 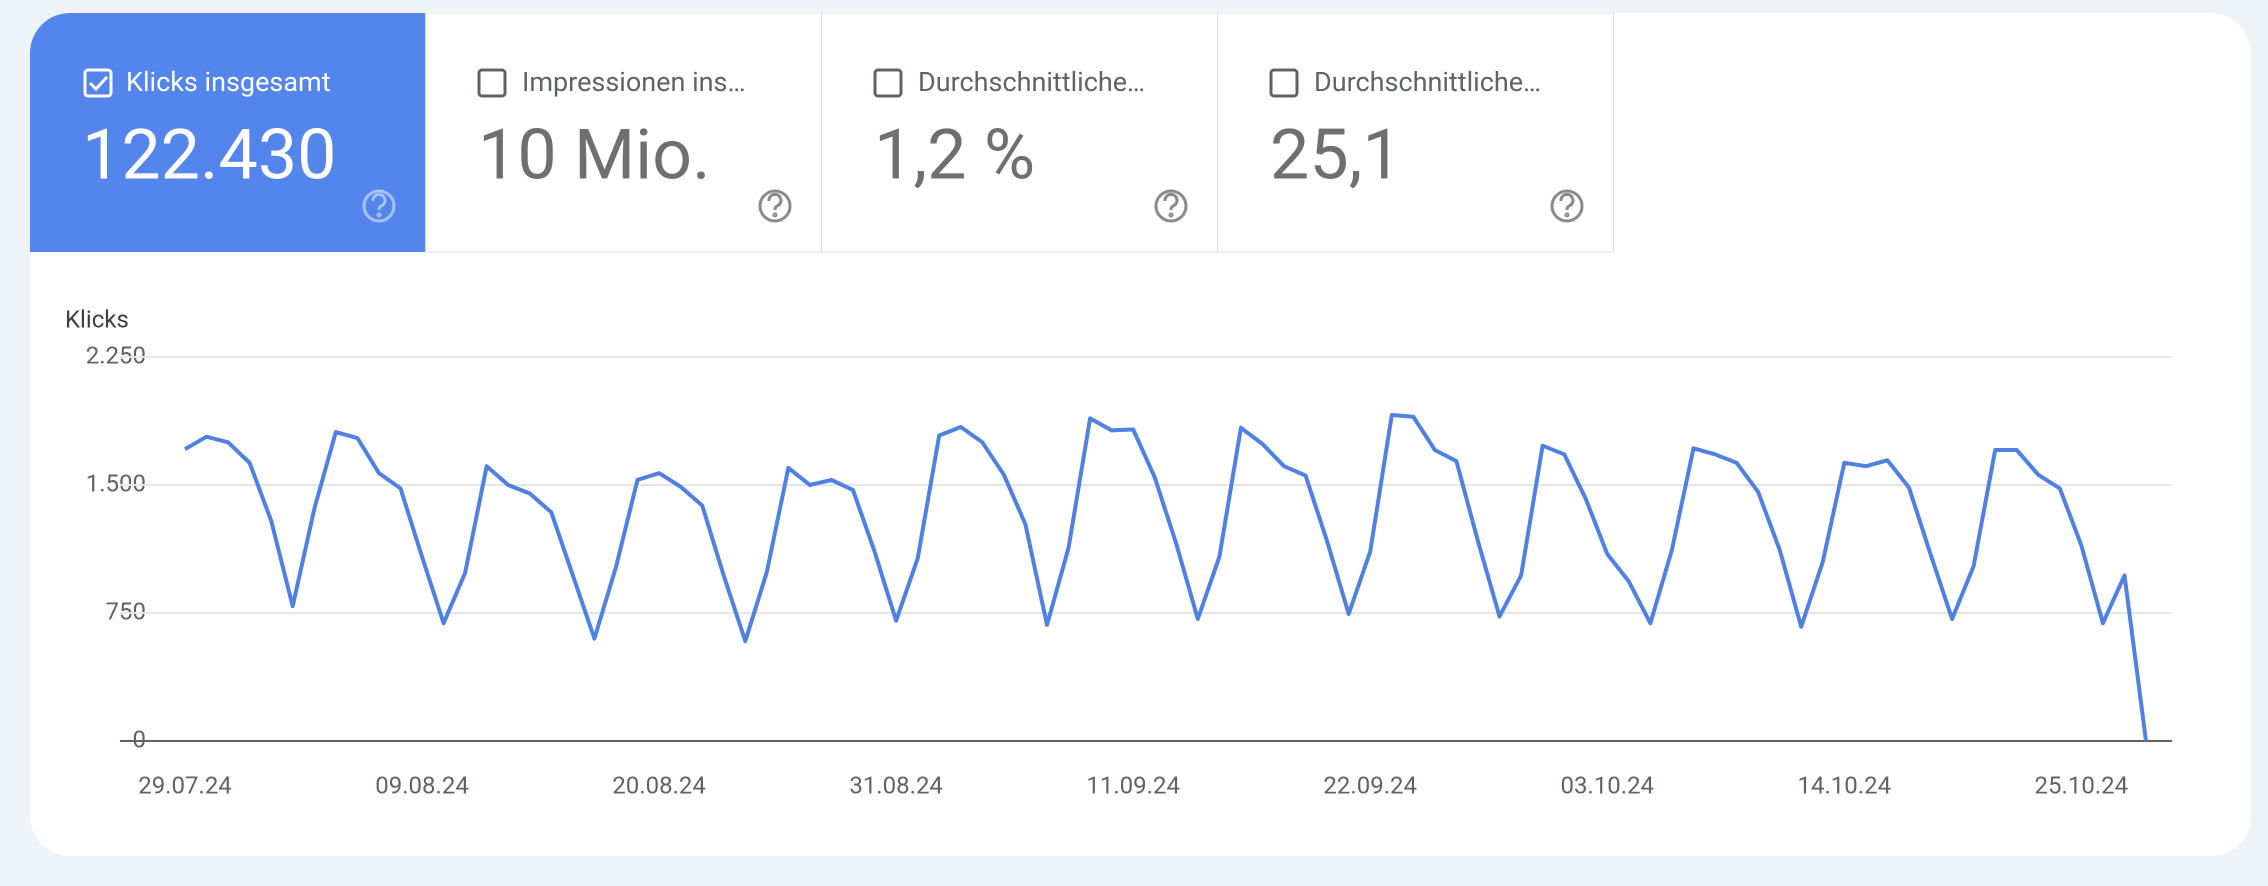 I want to click on metric-value: 1,2 %, so click(x=954, y=155).